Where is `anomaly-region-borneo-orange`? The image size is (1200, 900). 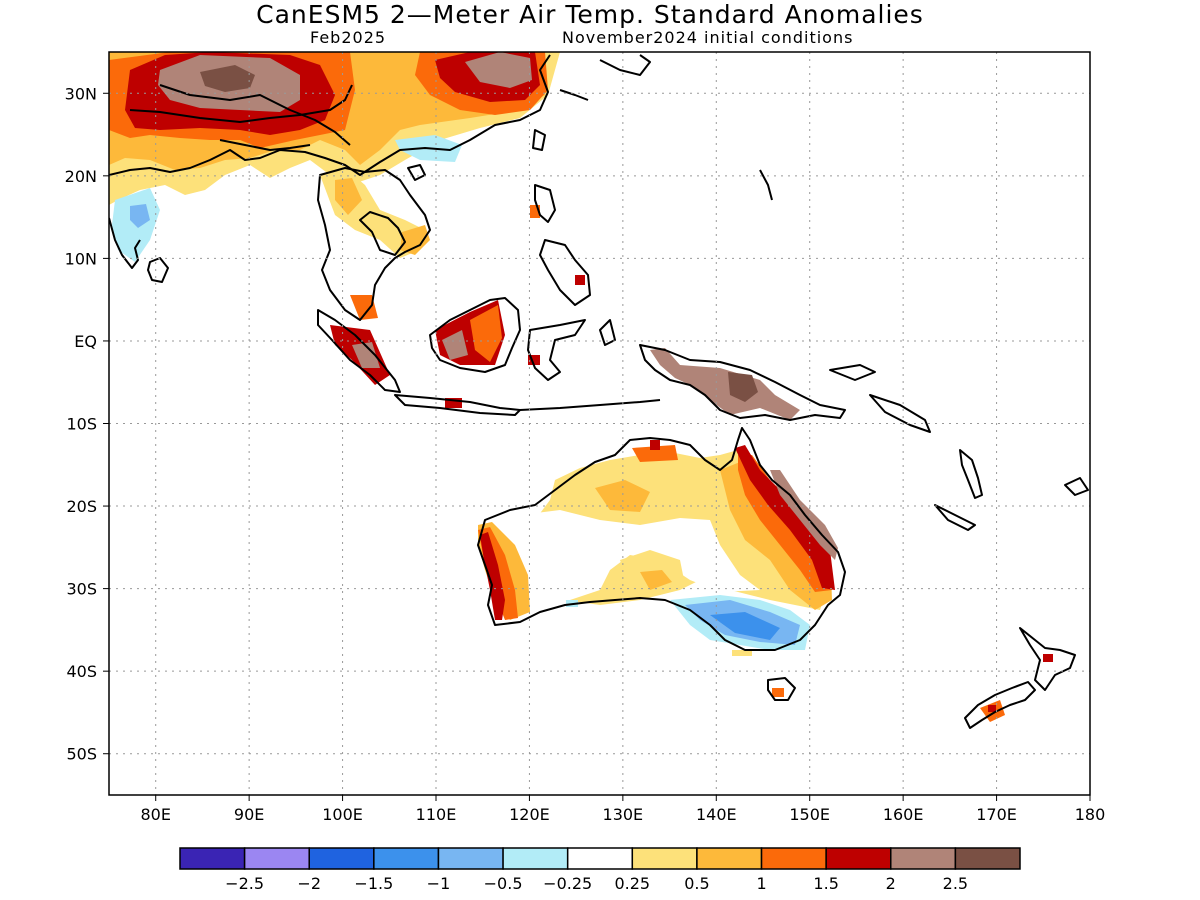 anomaly-region-borneo-orange is located at coordinates (486, 333).